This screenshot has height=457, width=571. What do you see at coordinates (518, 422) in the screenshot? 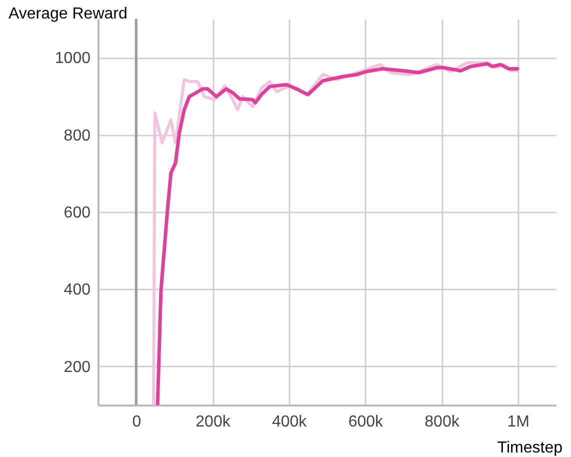
I see `x-tick-label: 1M` at bounding box center [518, 422].